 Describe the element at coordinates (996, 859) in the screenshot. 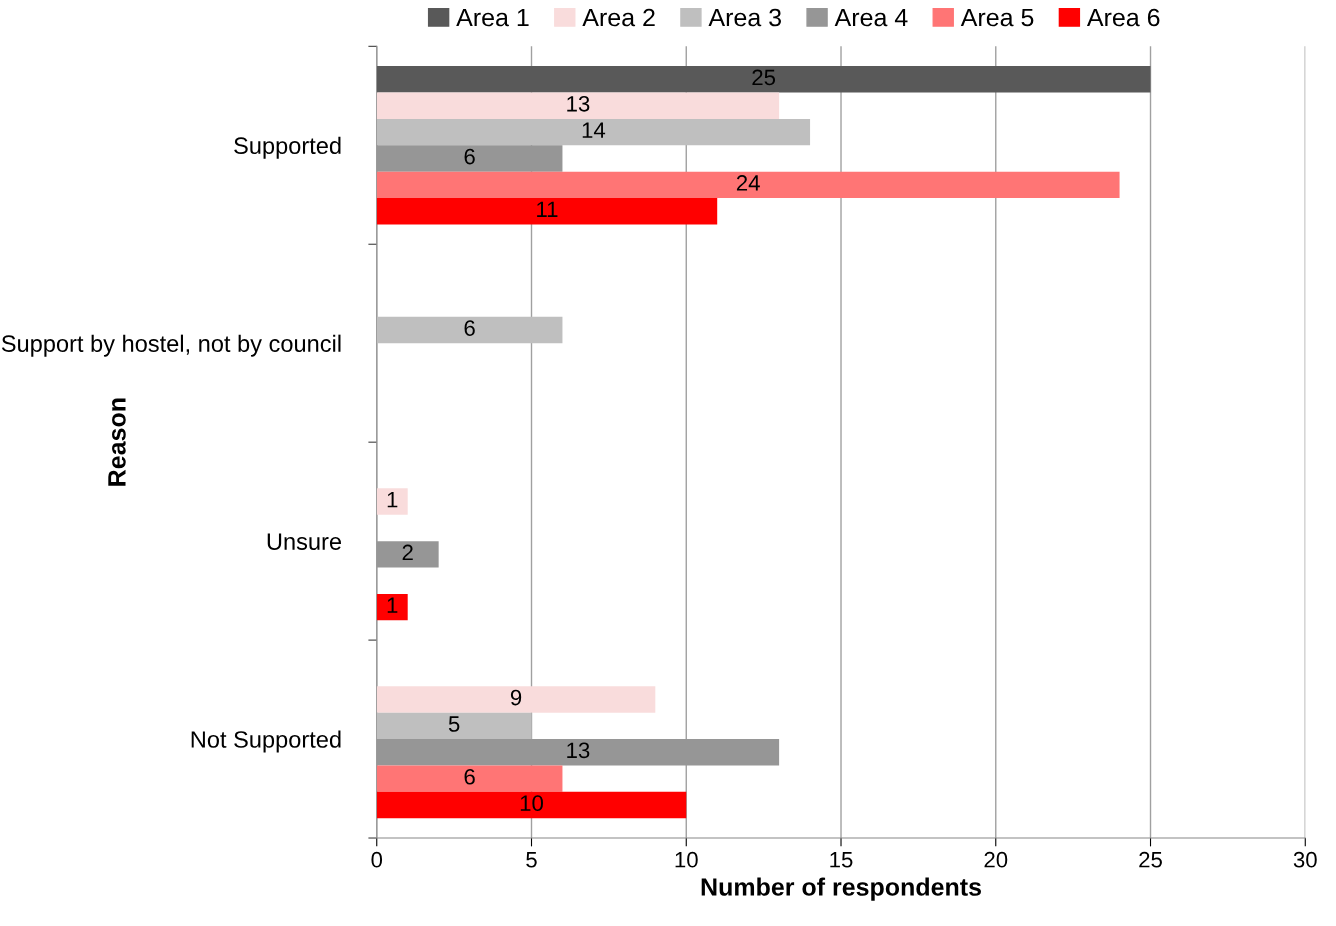

I see `x-tick-label: 20` at that location.